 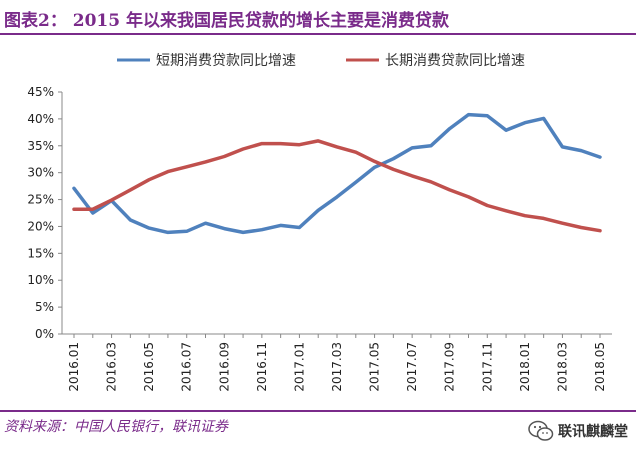 I want to click on source-divider, so click(x=318, y=411).